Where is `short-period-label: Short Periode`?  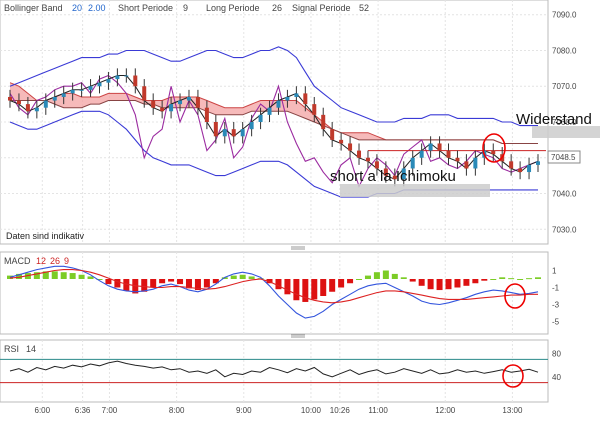 short-period-label: Short Periode is located at coordinates (145, 8).